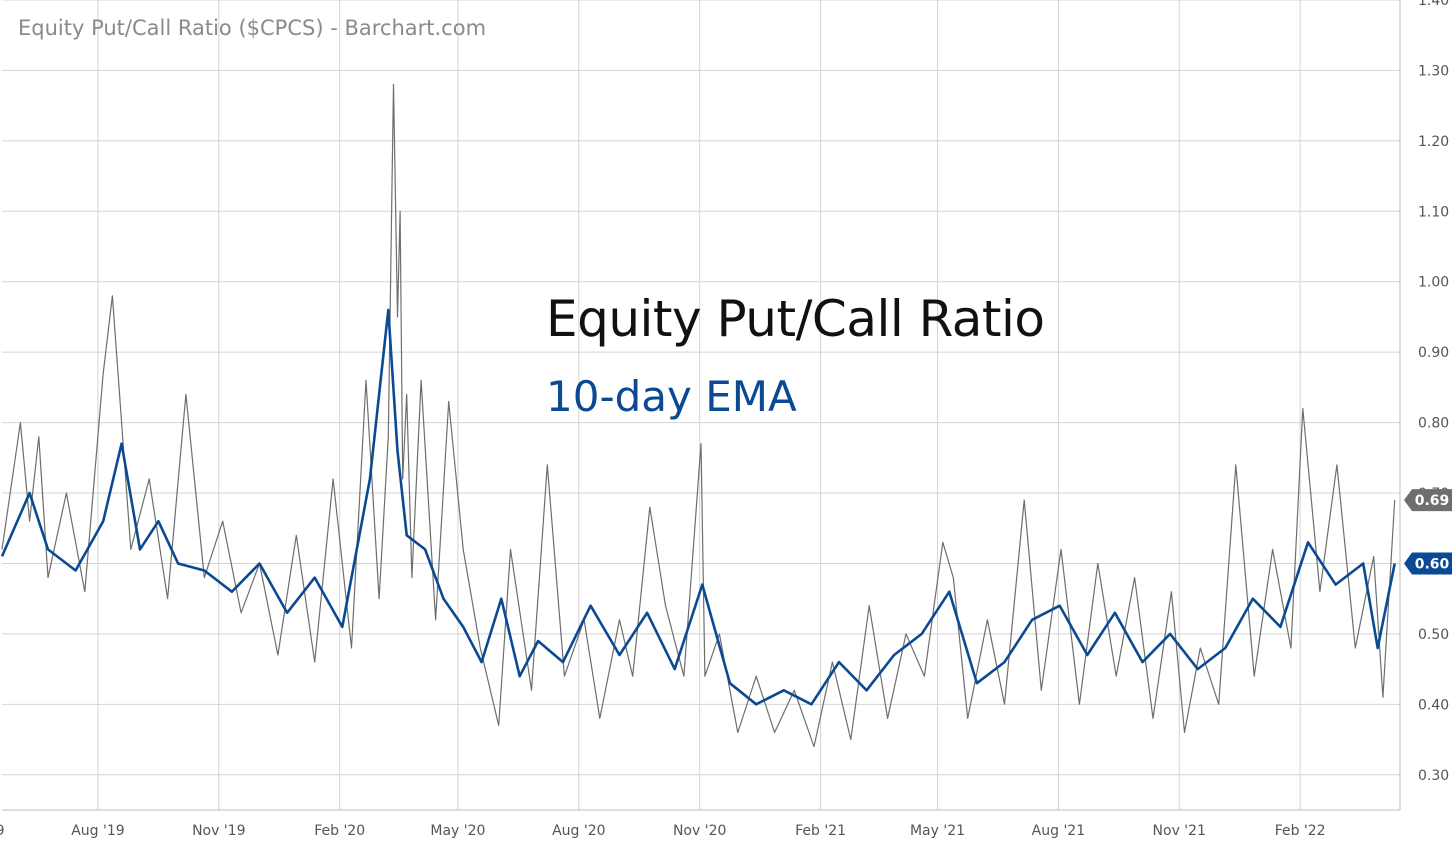 This screenshot has height=845, width=1456. I want to click on last-value-badges: 0.69 0.60, so click(1428, 532).